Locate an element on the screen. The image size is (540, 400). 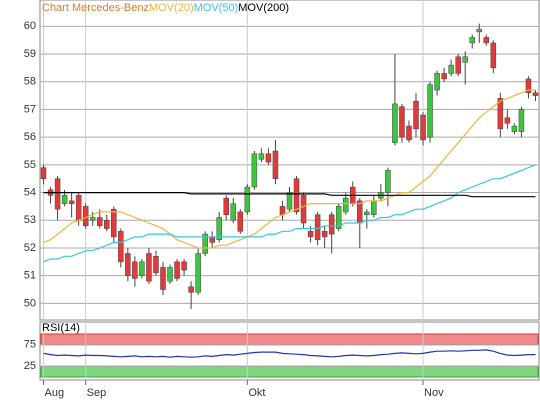
x-tick-label: Aug is located at coordinates (55, 393).